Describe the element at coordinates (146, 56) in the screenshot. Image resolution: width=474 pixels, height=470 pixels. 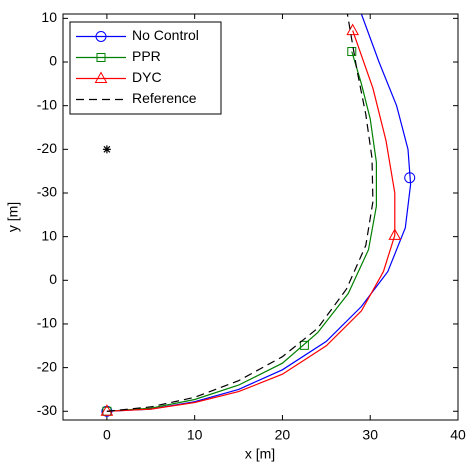
I see `legend-label: PPR` at that location.